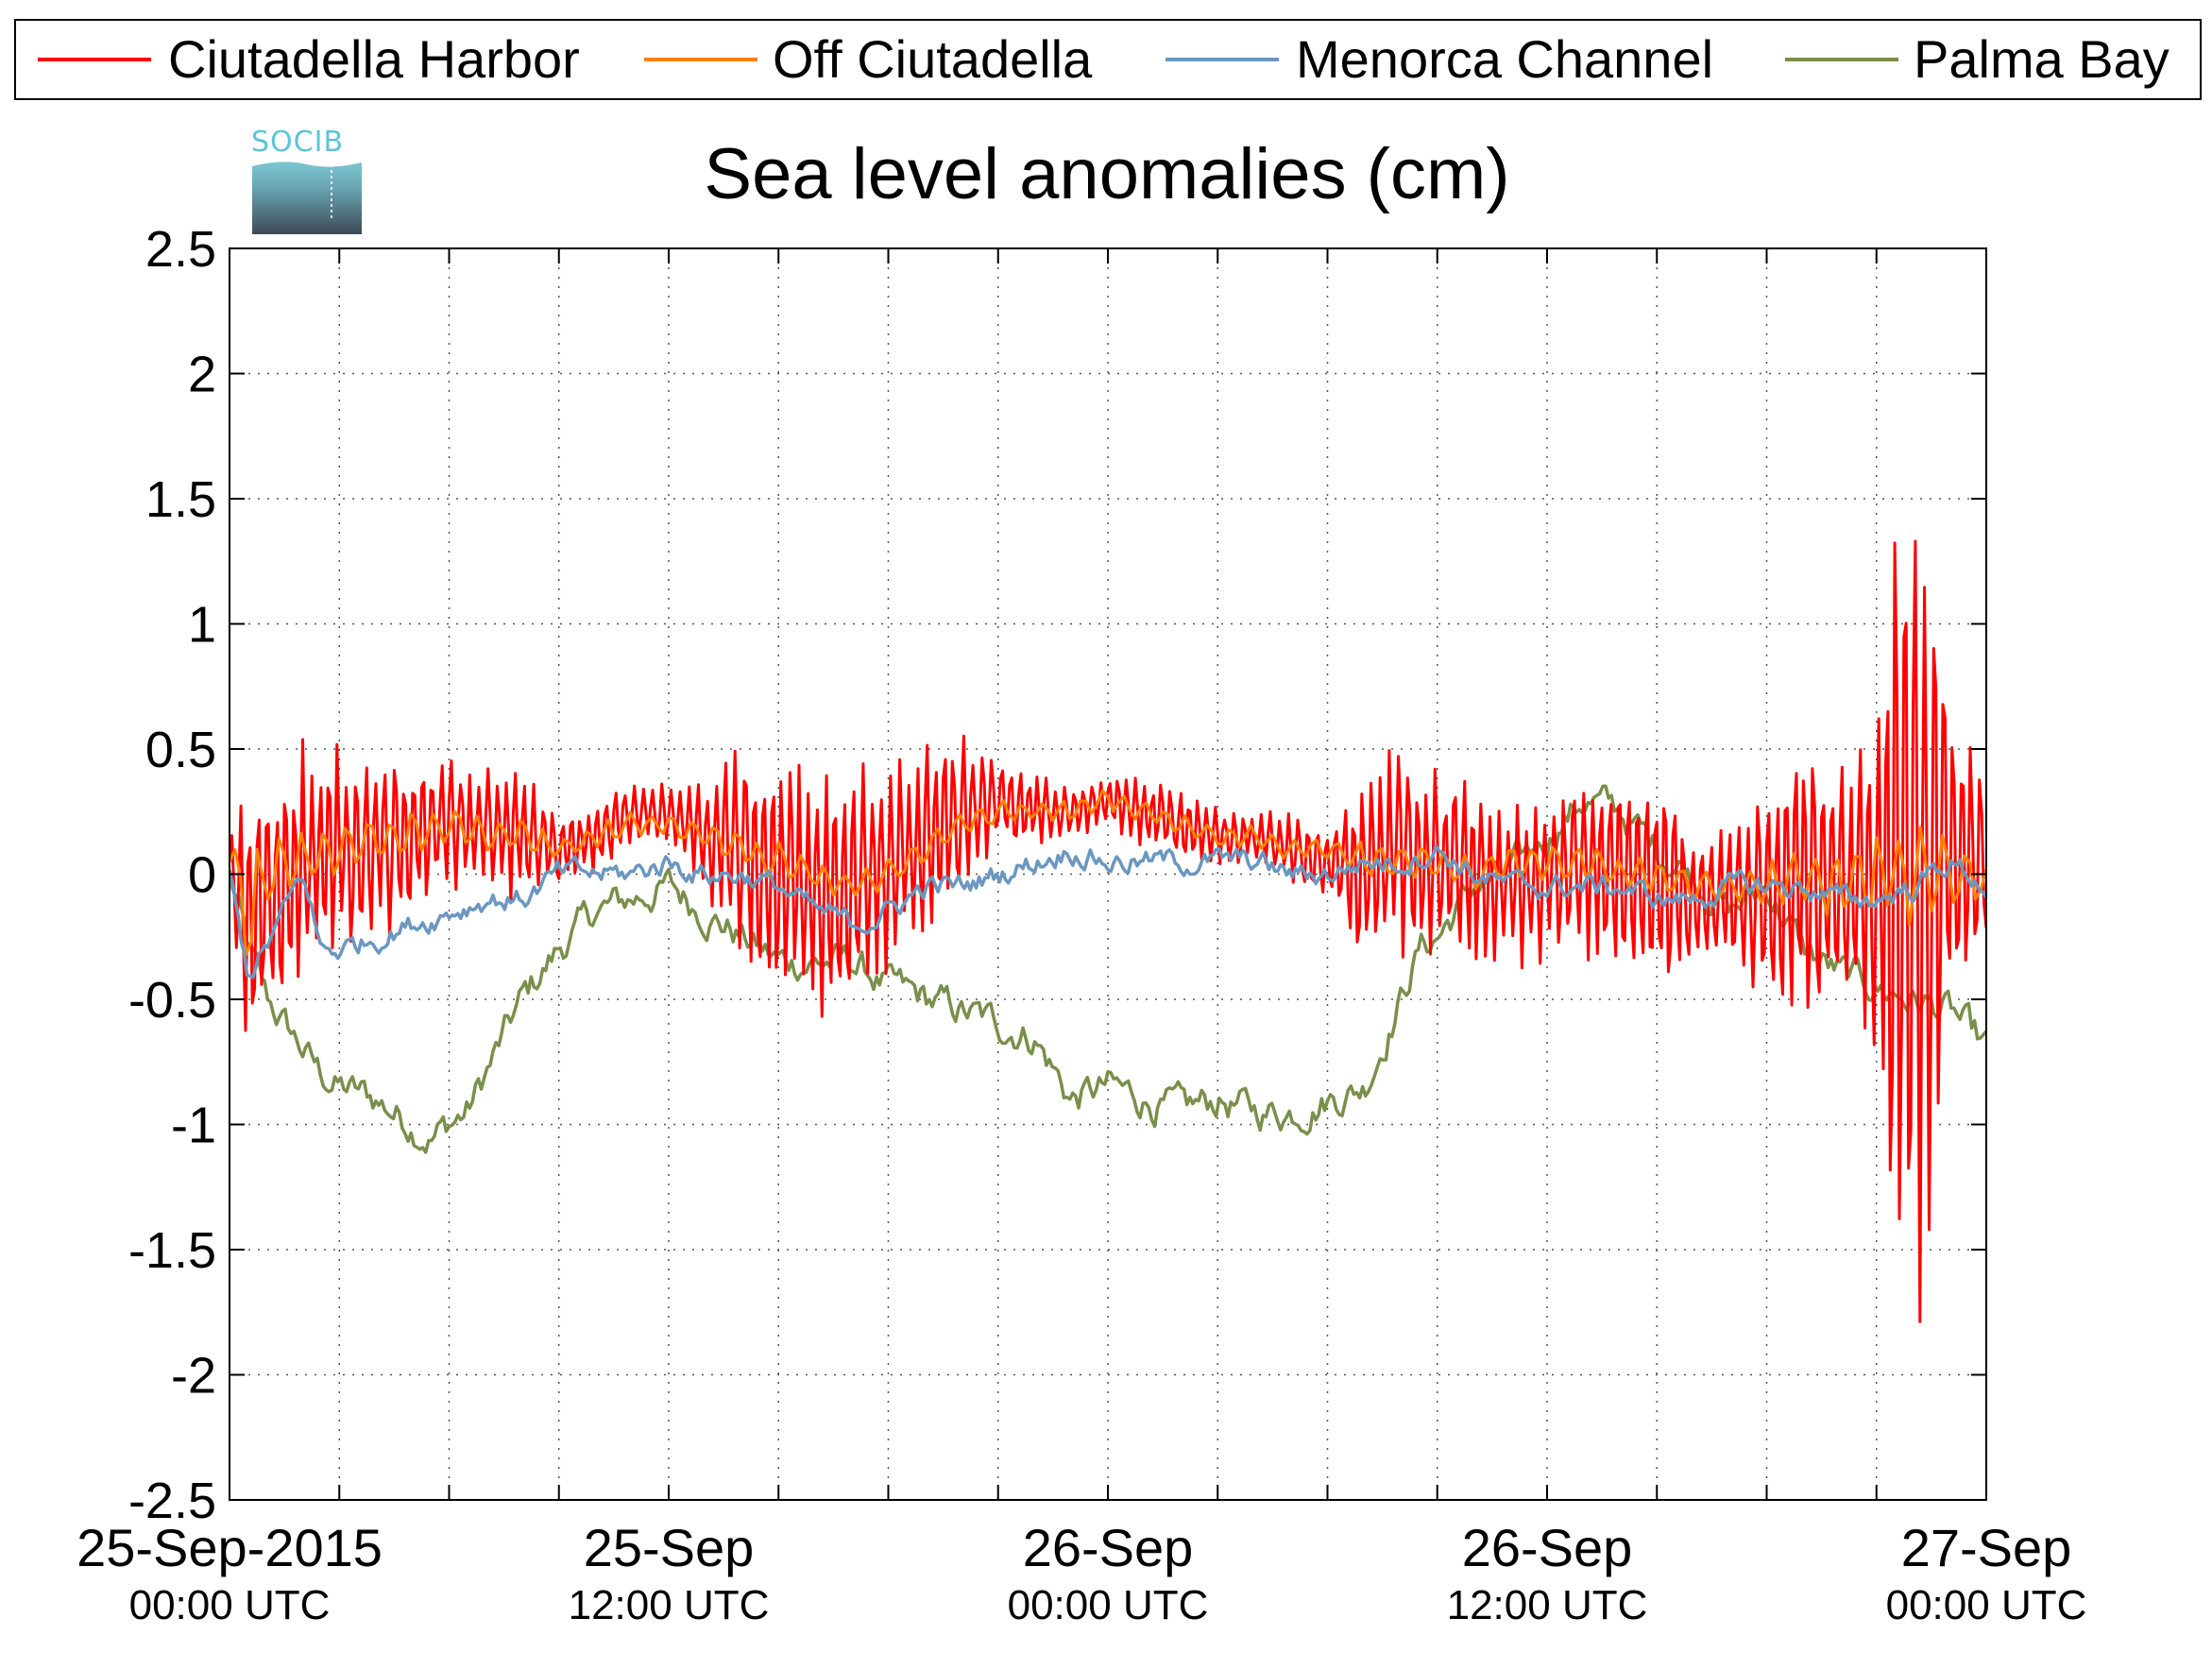 This screenshot has width=2212, height=1669. Describe the element at coordinates (1106, 174) in the screenshot. I see `chart-title: Sea level anomalies (cm)` at that location.